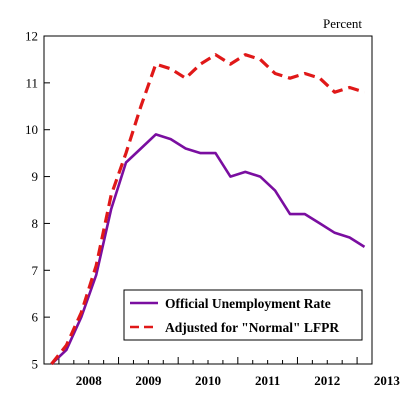 The image size is (400, 400). What do you see at coordinates (31, 36) in the screenshot?
I see `y-tick-label: 12` at bounding box center [31, 36].